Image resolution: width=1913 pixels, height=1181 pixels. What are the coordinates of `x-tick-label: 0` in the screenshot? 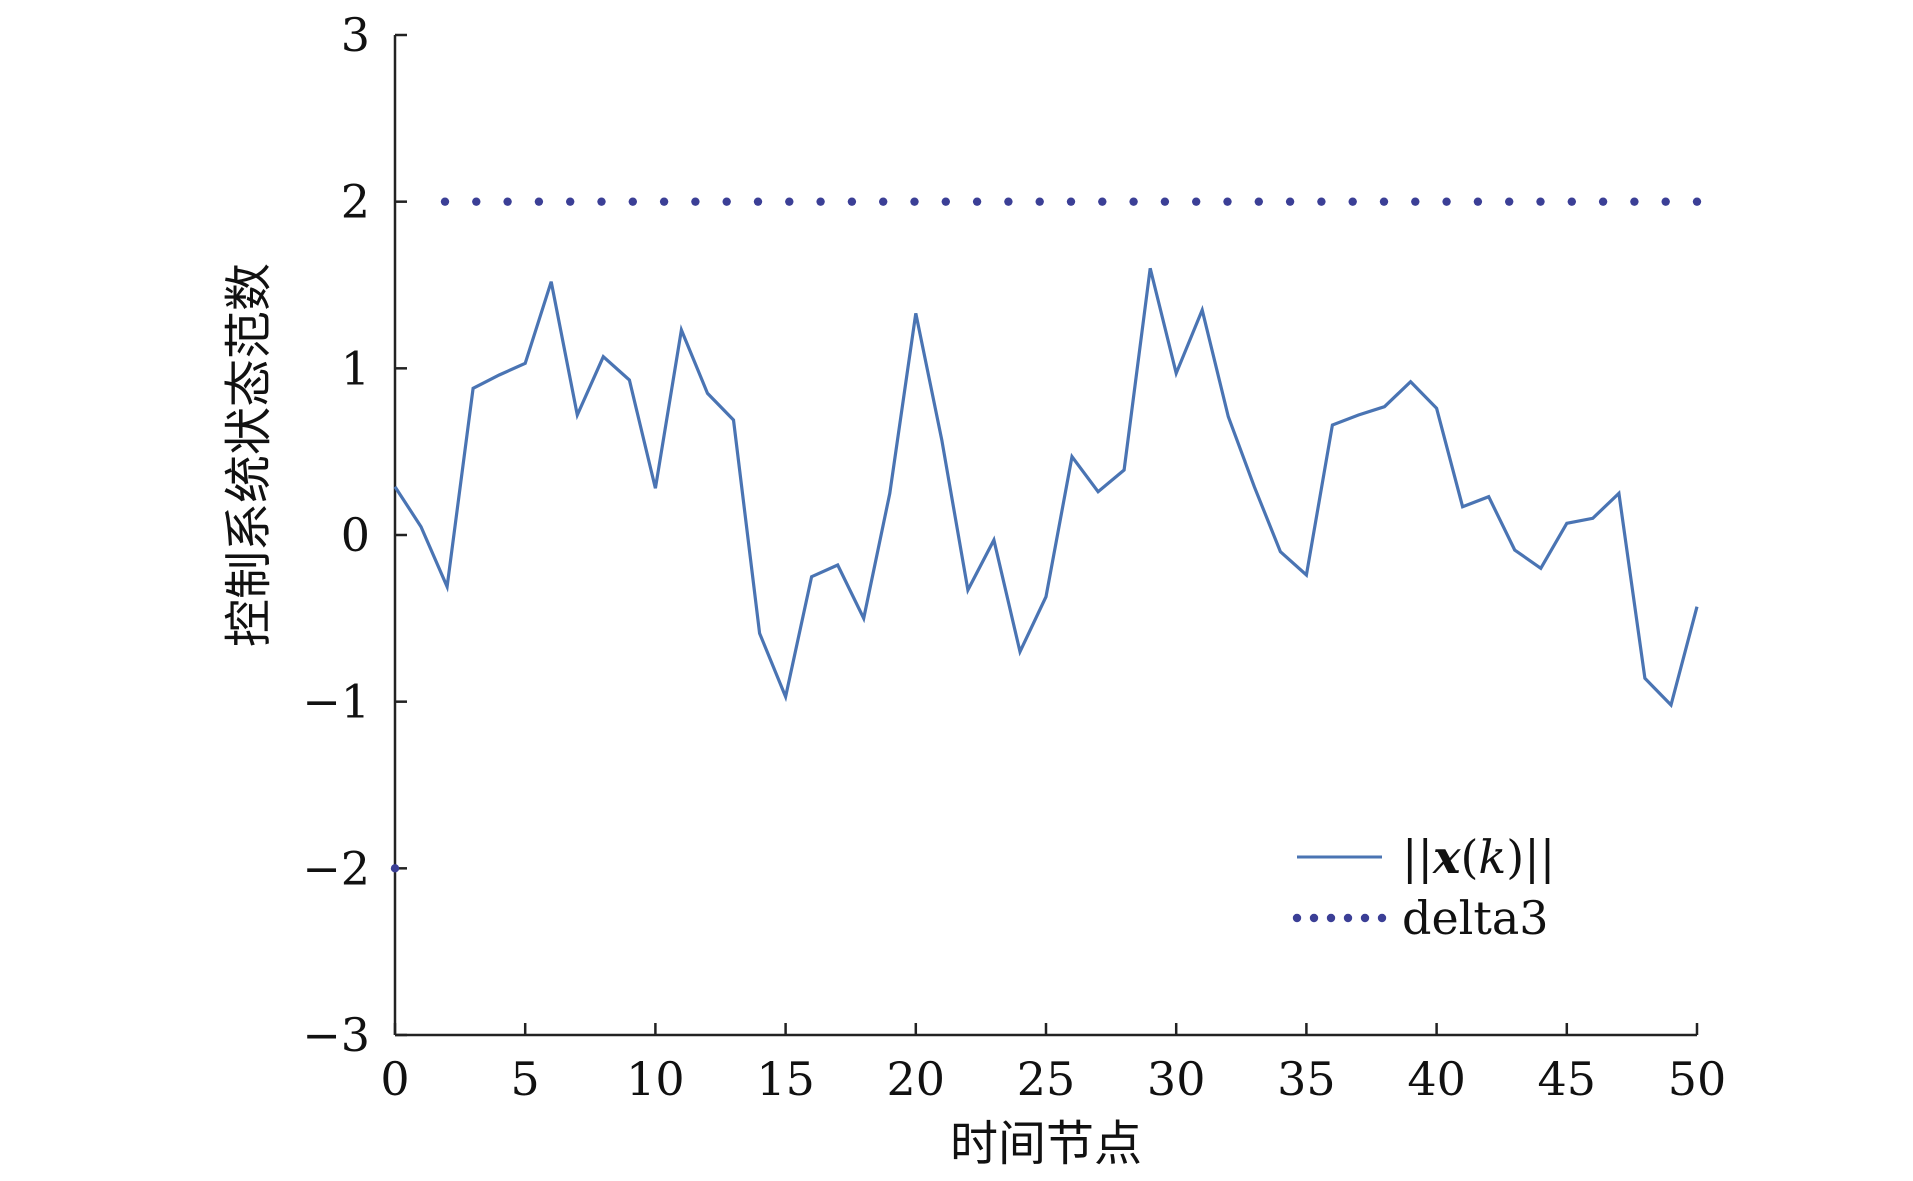 It's located at (394, 1079).